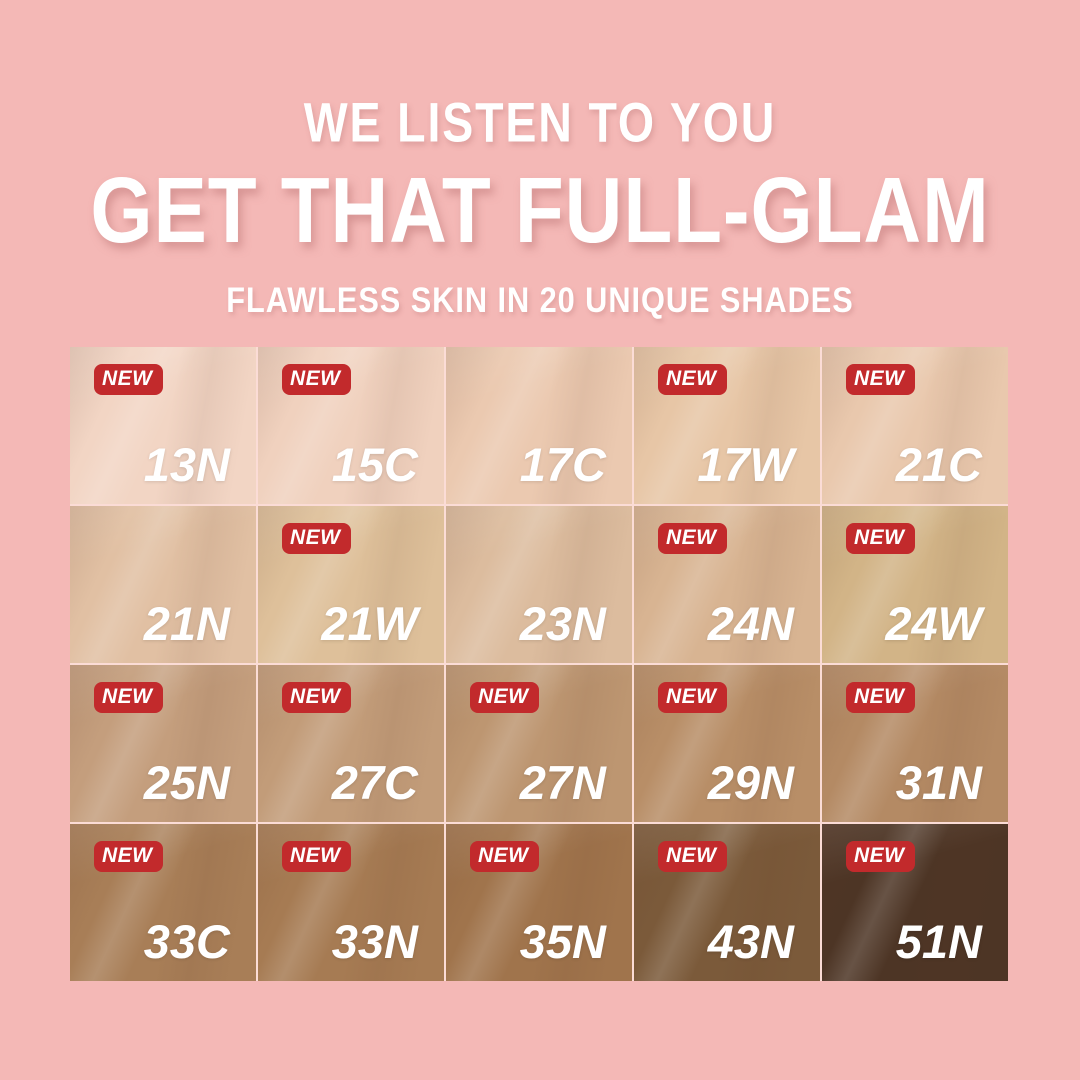 Image resolution: width=1080 pixels, height=1080 pixels. What do you see at coordinates (750, 623) in the screenshot?
I see `shade-code-label: 24N` at bounding box center [750, 623].